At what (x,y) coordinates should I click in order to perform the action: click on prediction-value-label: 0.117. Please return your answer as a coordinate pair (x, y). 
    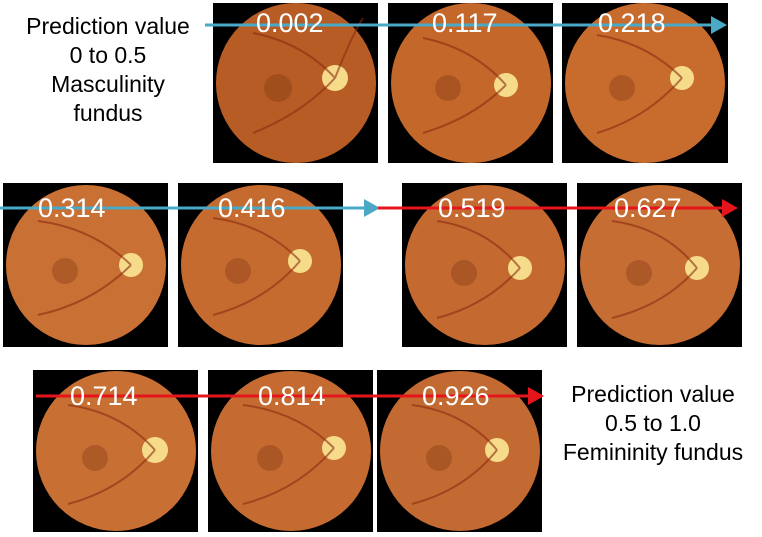
    Looking at the image, I should click on (465, 23).